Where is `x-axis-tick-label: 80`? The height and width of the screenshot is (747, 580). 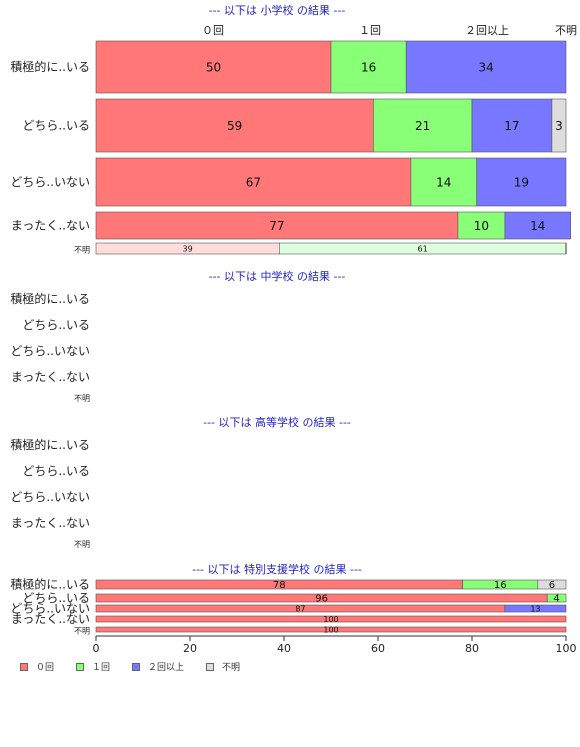
x-axis-tick-label: 80 is located at coordinates (472, 648).